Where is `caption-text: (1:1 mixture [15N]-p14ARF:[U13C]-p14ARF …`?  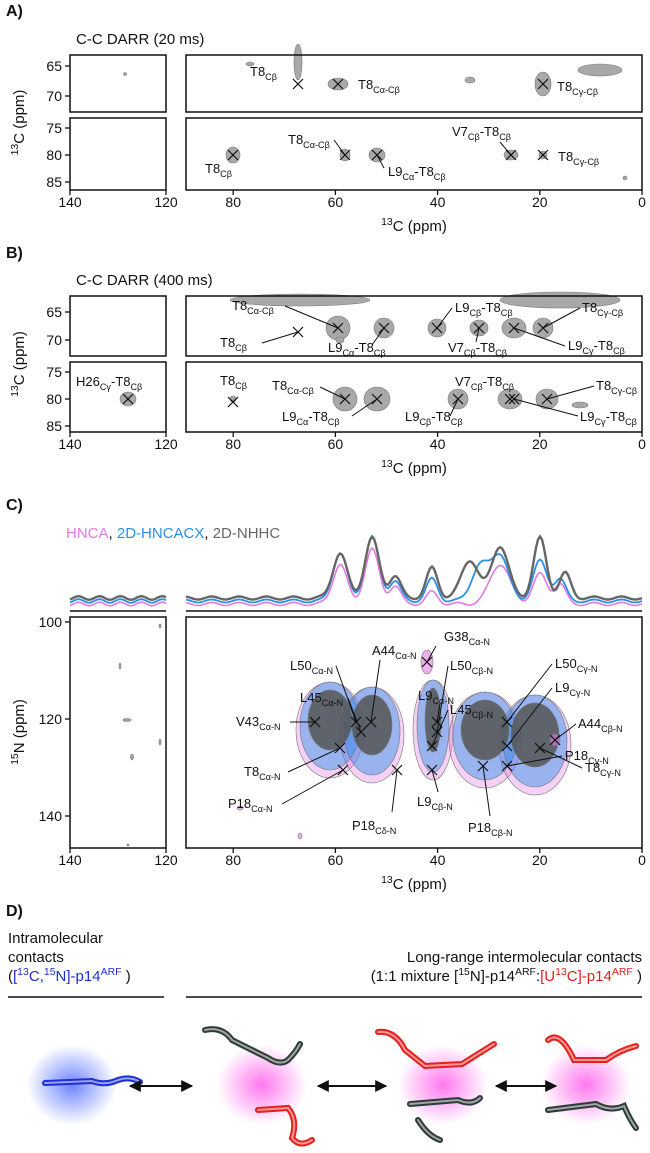
caption-text: (1:1 mixture [15N]-p14ARF:[U13C]-p14ARF … is located at coordinates (506, 975).